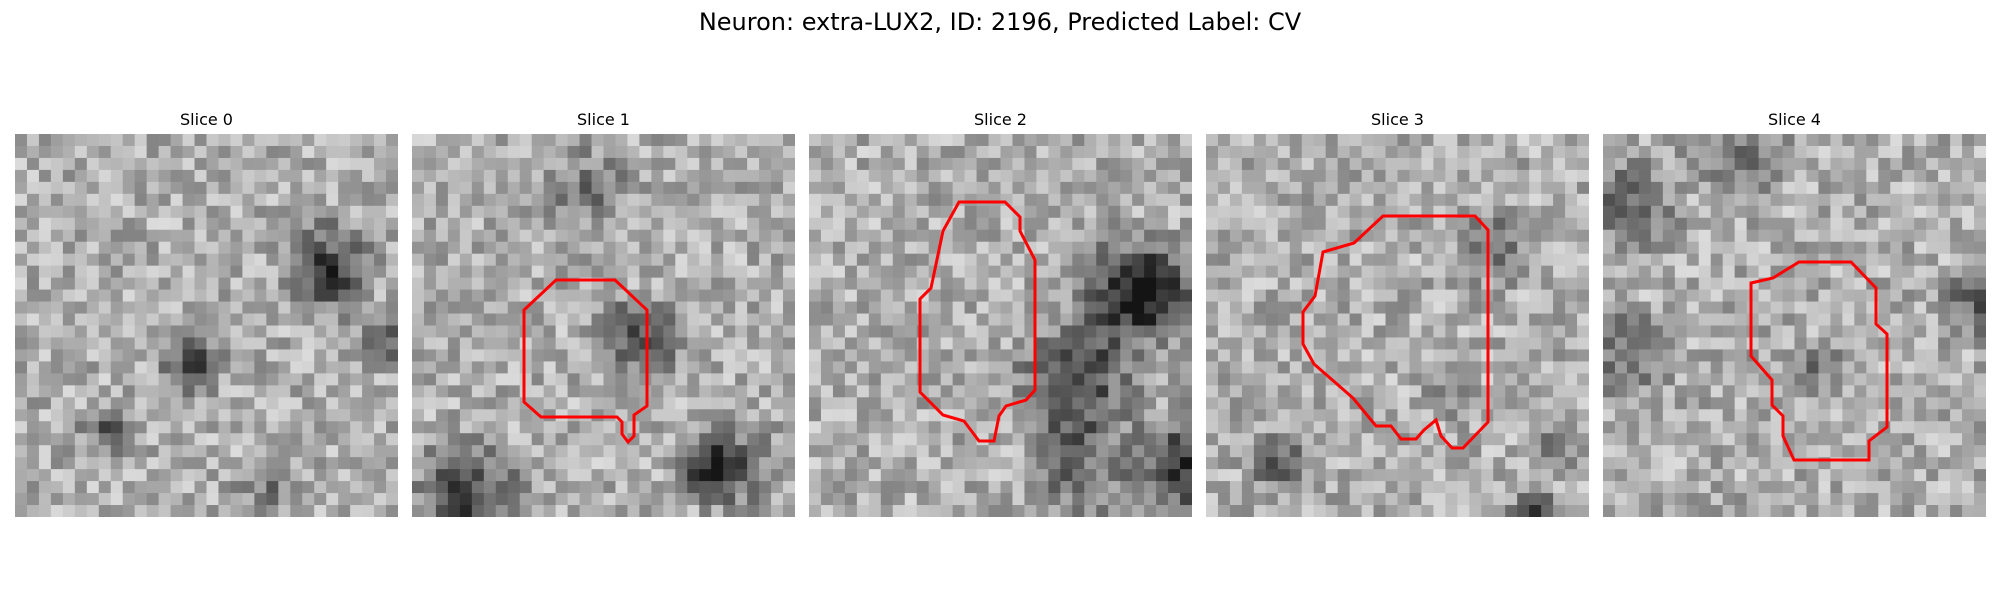 The width and height of the screenshot is (2000, 600). I want to click on slice-panel-3: Slice 3, so click(1397, 313).